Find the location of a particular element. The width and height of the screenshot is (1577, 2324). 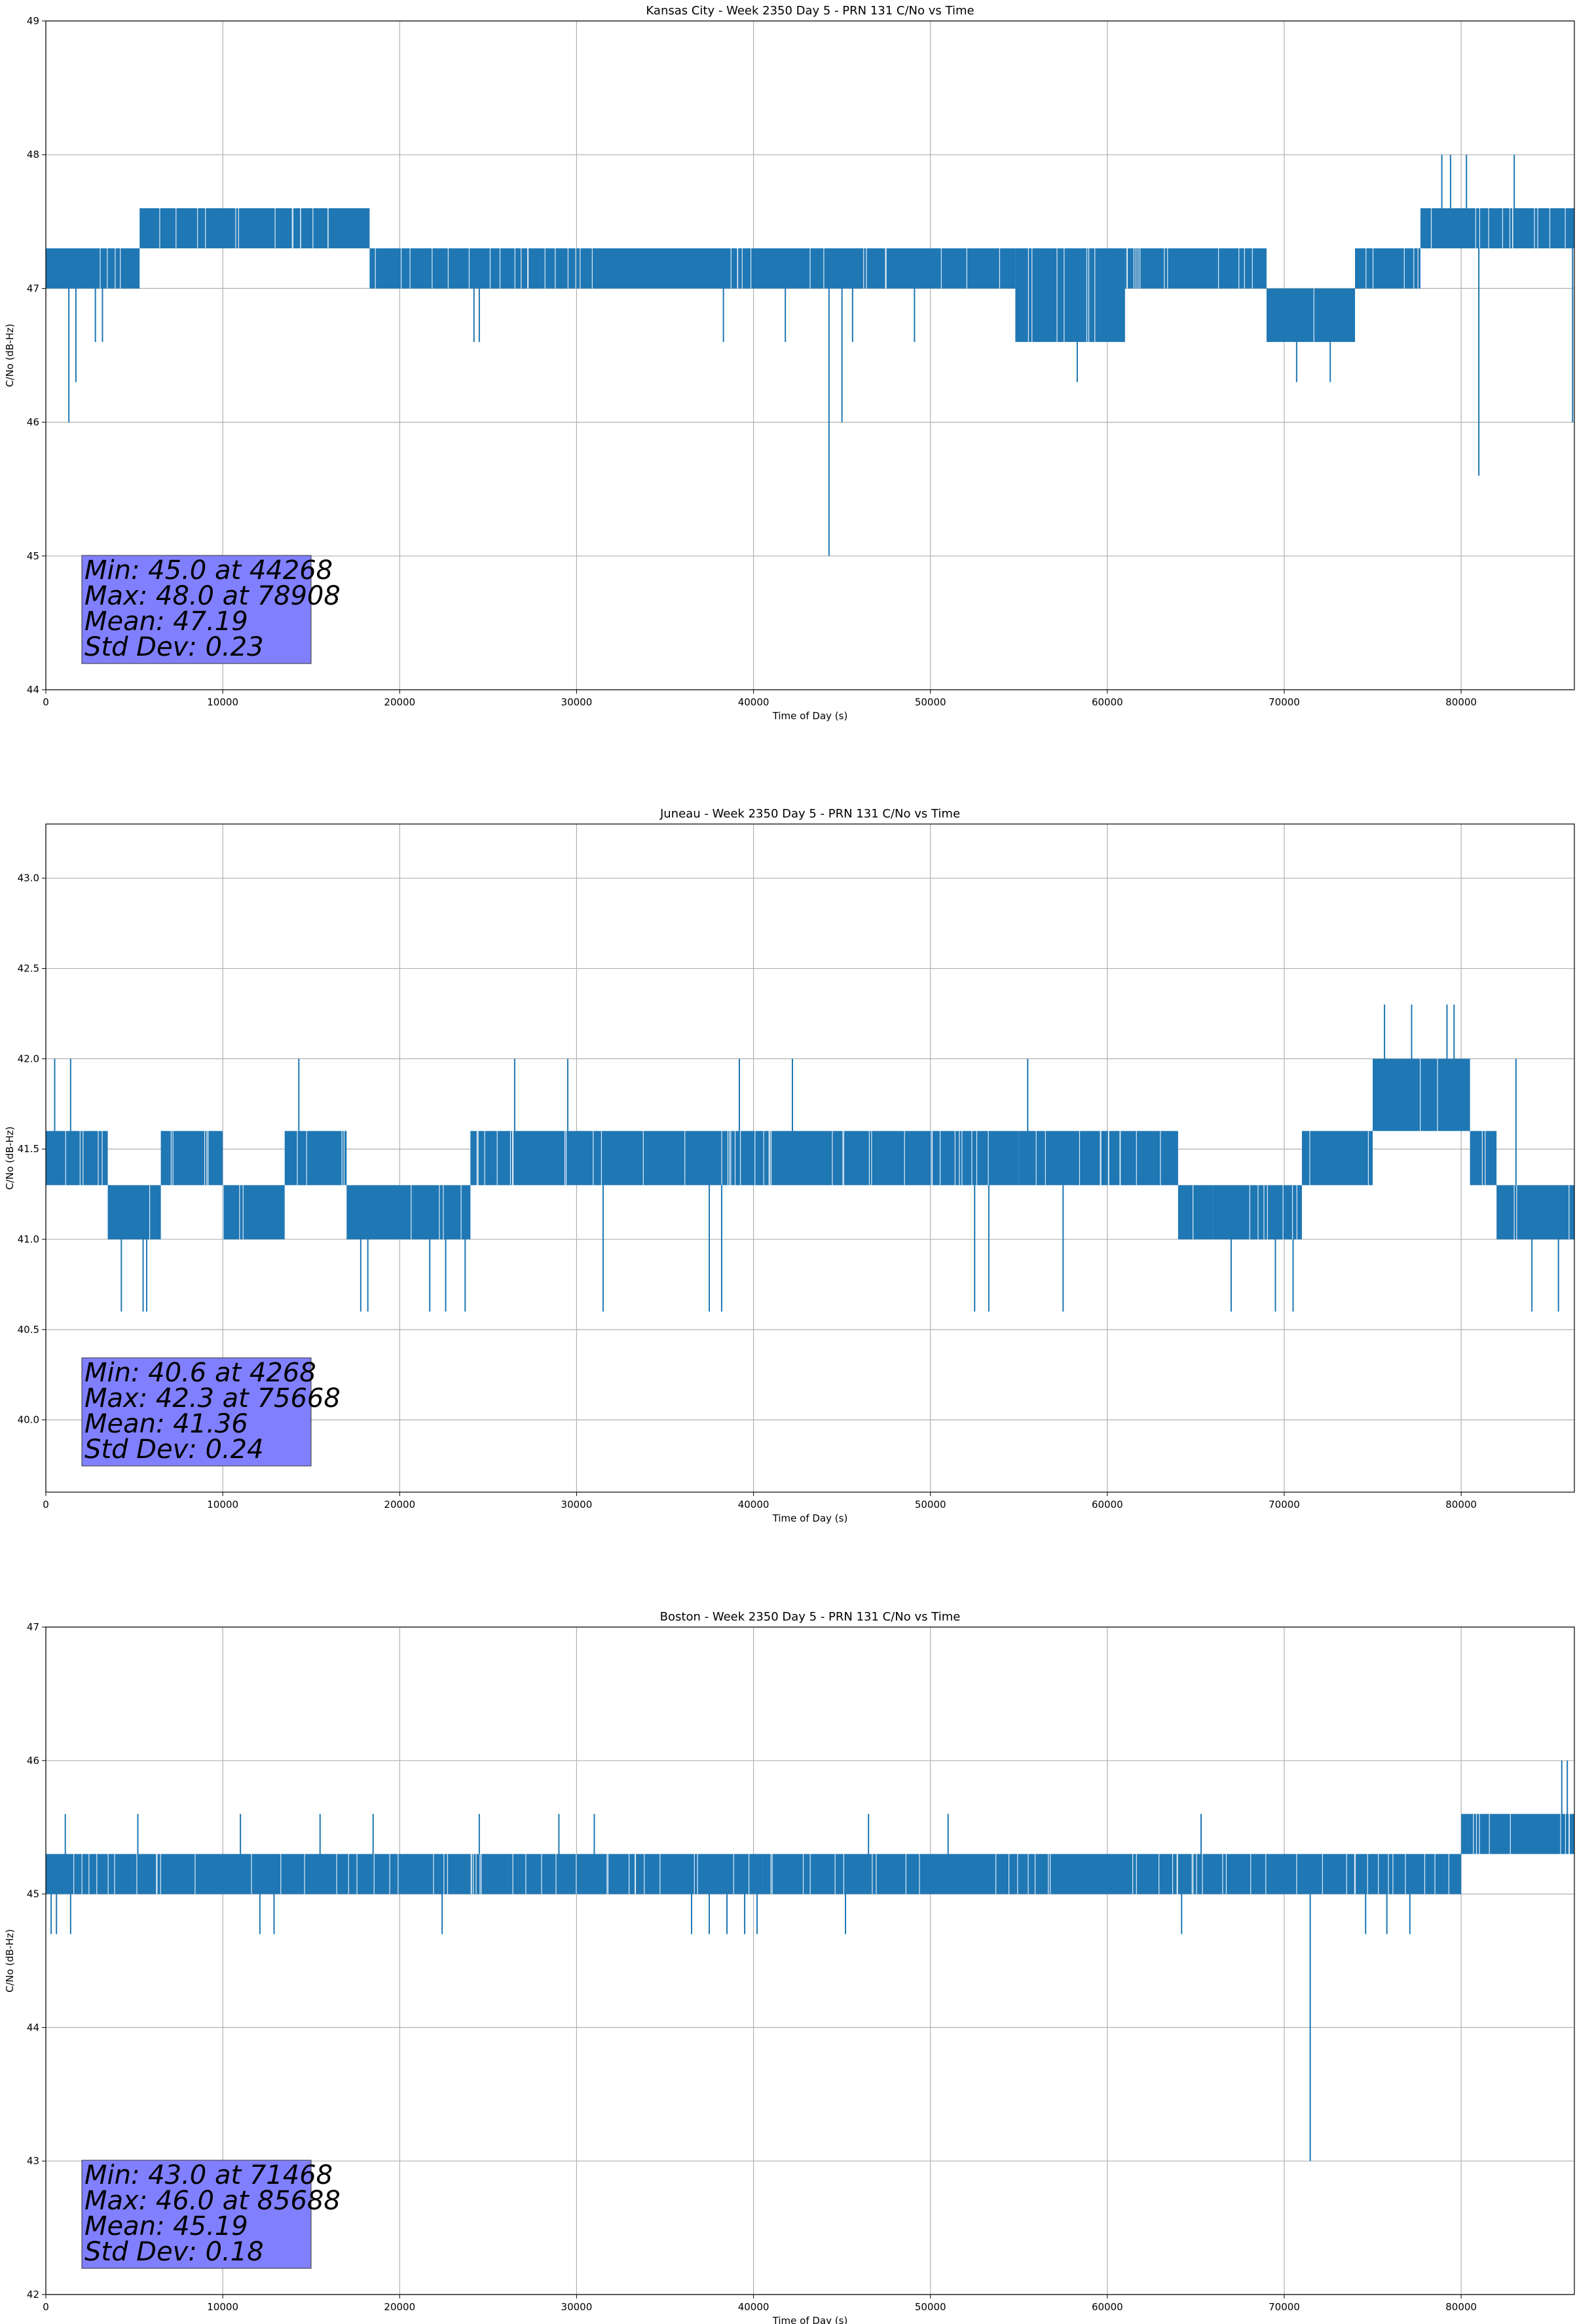

y-tick-label: 42.5 is located at coordinates (28, 969).